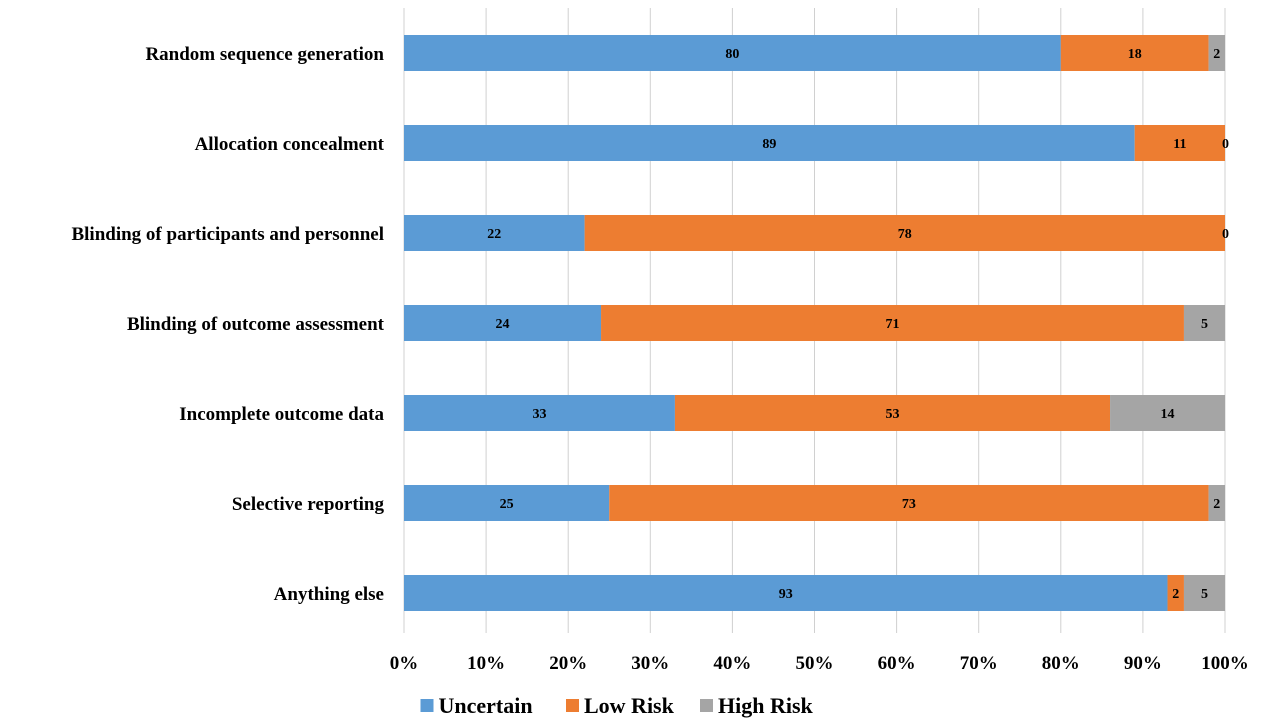 The width and height of the screenshot is (1267, 723). I want to click on x-tick-label: 0%, so click(404, 663).